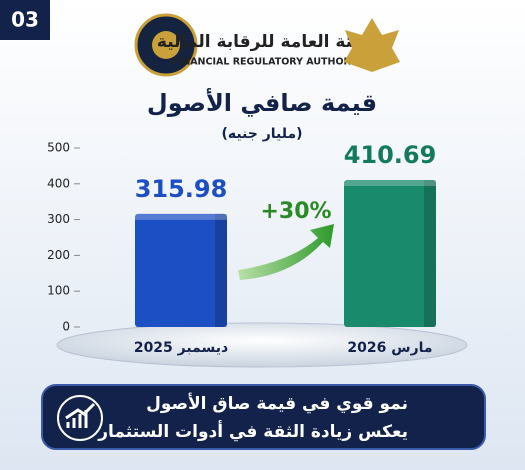  Describe the element at coordinates (58, 291) in the screenshot. I see `y-tick-label: 100` at that location.